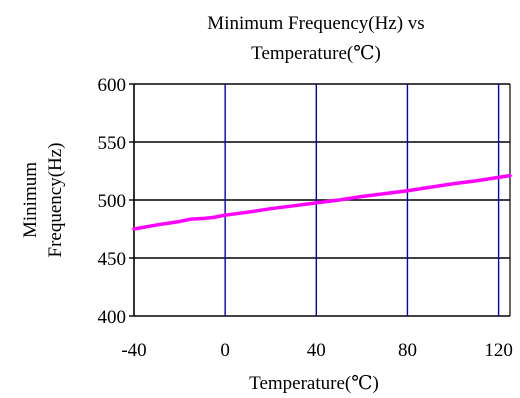 Image resolution: width=520 pixels, height=398 pixels. Describe the element at coordinates (498, 350) in the screenshot. I see `x-tick-label-120: 120` at that location.